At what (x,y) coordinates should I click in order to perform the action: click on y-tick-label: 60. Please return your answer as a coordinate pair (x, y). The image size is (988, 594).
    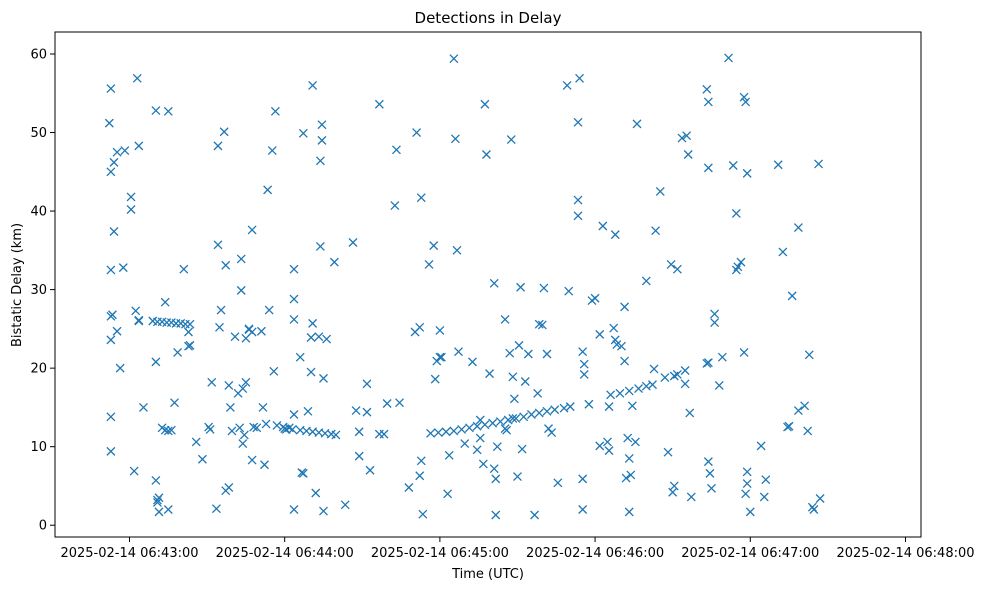
    Looking at the image, I should click on (38, 54).